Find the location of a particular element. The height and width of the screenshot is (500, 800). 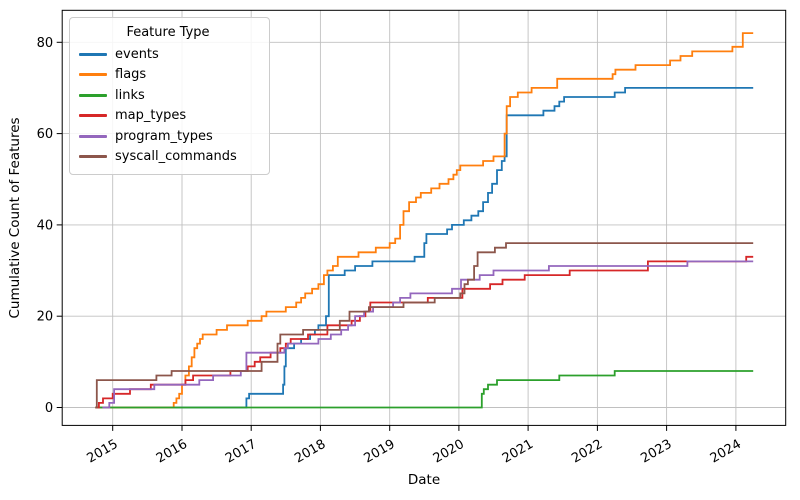

y-tick-label: 20 is located at coordinates (45, 317).